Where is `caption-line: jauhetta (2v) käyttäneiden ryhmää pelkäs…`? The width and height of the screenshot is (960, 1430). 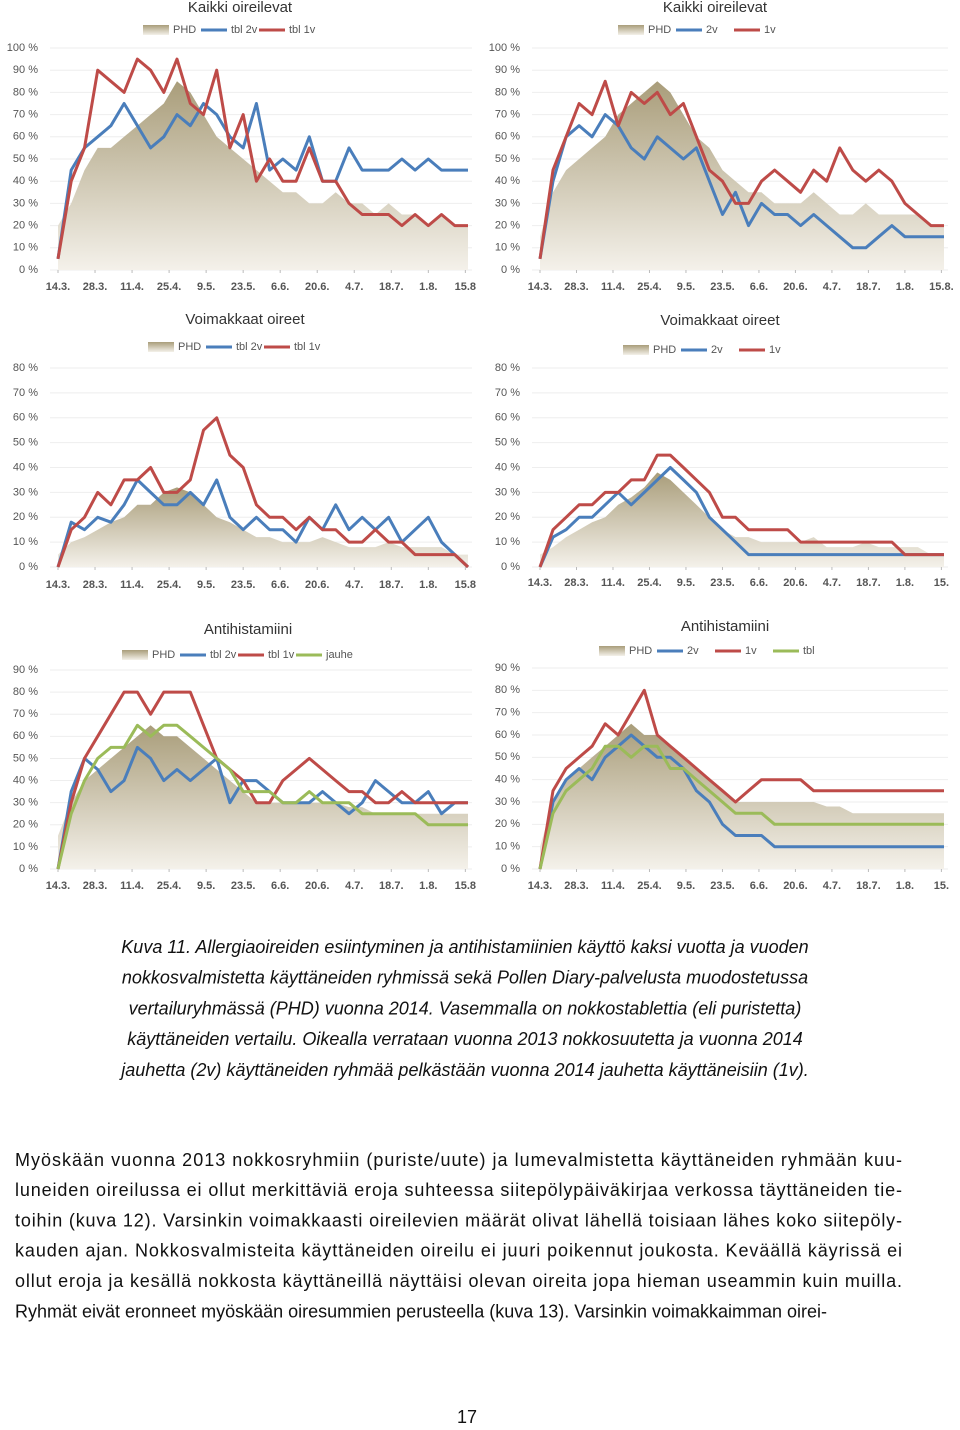
caption-line: jauhetta (2v) käyttäneiden ryhmää pelkäs… is located at coordinates (463, 1070).